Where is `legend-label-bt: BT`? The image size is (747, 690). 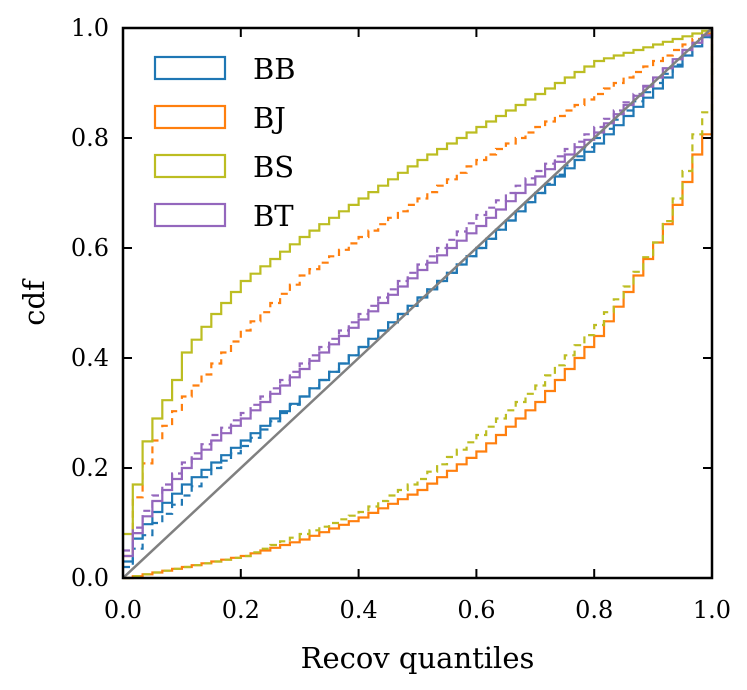 legend-label-bt: BT is located at coordinates (273, 216).